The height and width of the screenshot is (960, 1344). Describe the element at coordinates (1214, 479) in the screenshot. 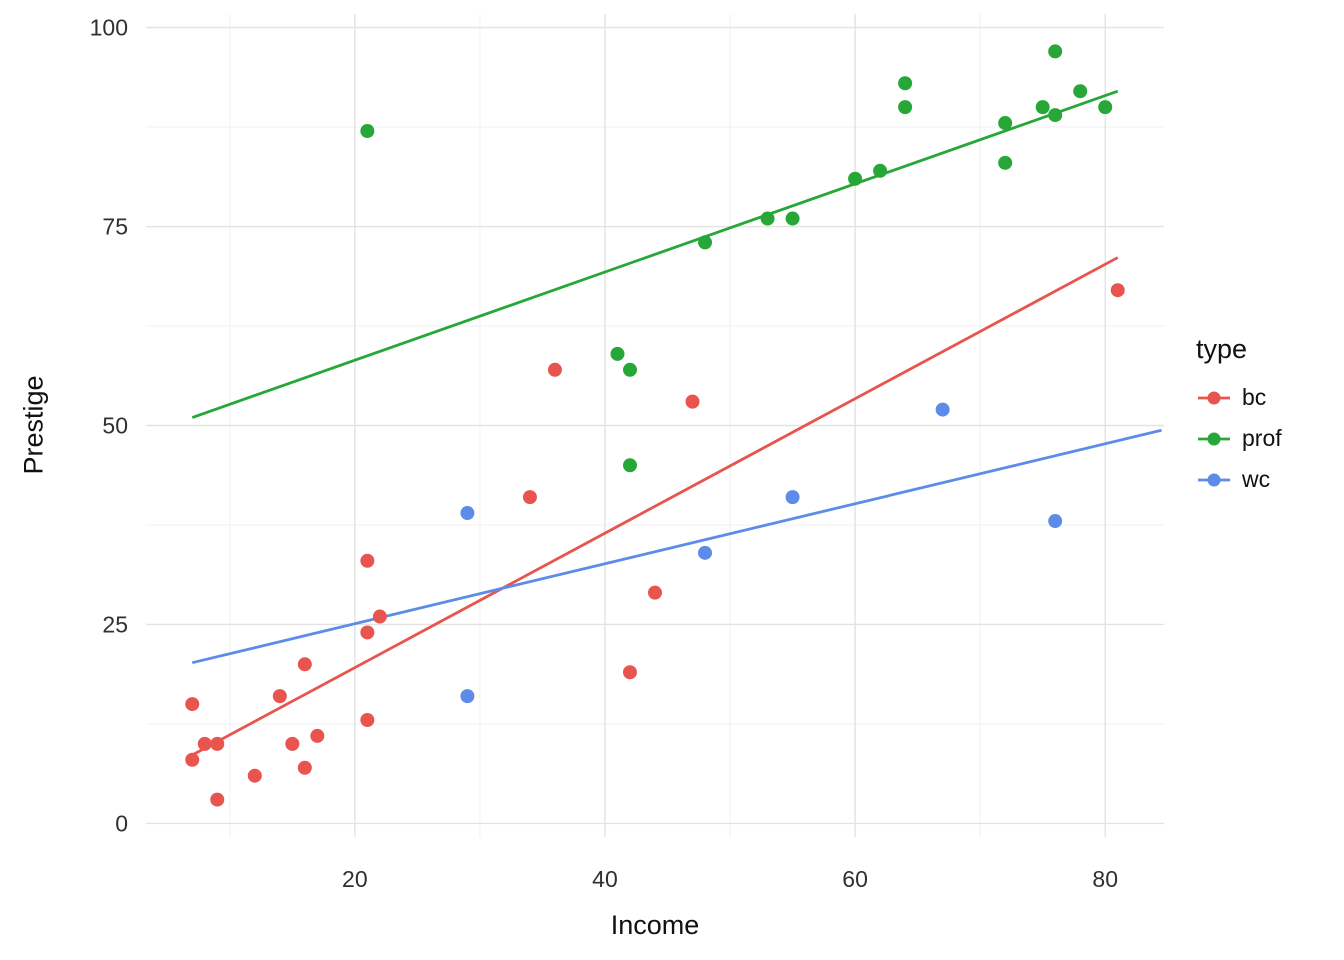

I see `legend-key-wc-icon` at that location.